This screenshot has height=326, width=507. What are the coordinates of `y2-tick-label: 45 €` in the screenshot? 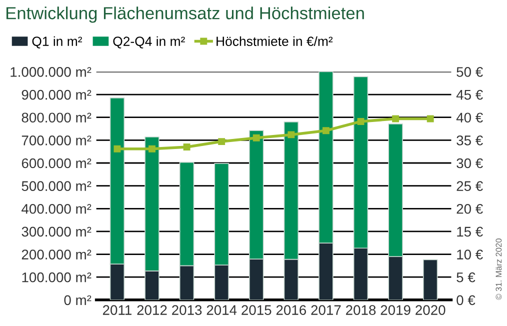 It's located at (469, 95).